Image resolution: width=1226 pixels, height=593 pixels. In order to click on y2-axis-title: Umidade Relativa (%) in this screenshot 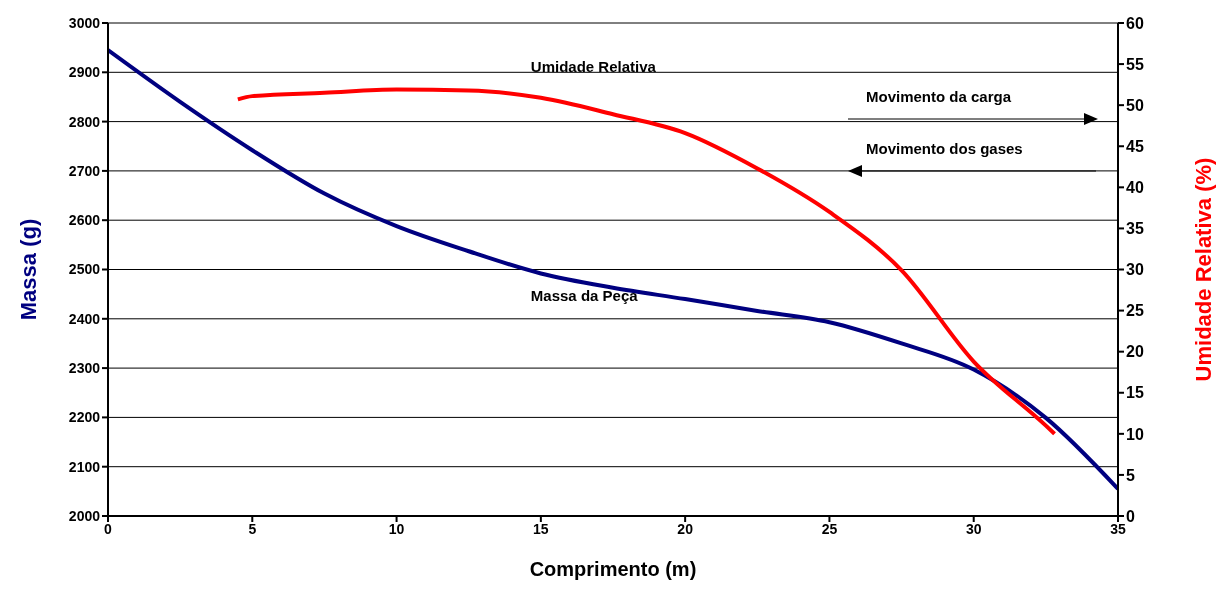, I will do `click(1203, 269)`.